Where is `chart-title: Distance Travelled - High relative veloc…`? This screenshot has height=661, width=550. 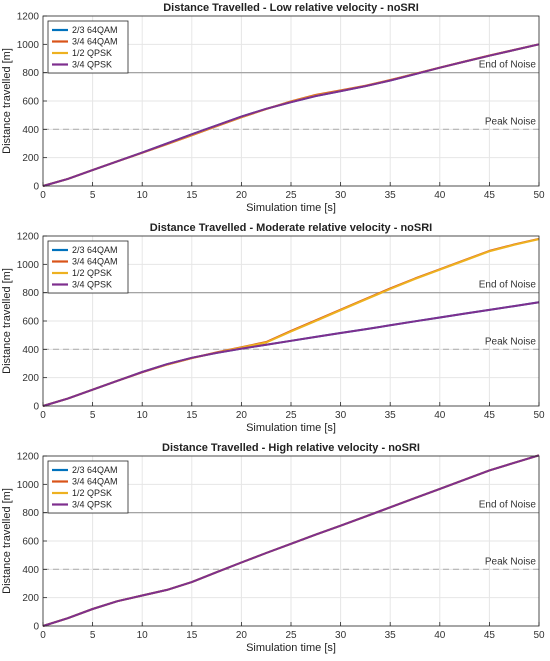 chart-title: Distance Travelled - High relative veloc… is located at coordinates (291, 448).